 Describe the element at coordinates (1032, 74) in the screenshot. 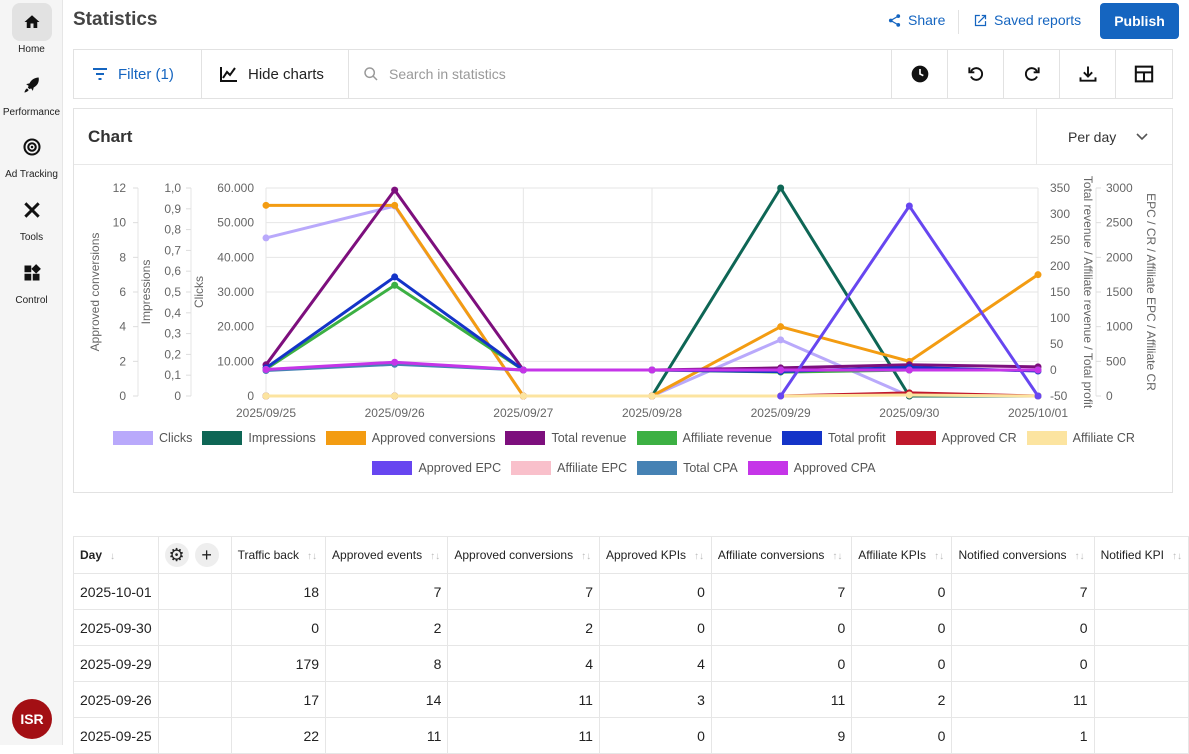

I see `refresh-button` at that location.